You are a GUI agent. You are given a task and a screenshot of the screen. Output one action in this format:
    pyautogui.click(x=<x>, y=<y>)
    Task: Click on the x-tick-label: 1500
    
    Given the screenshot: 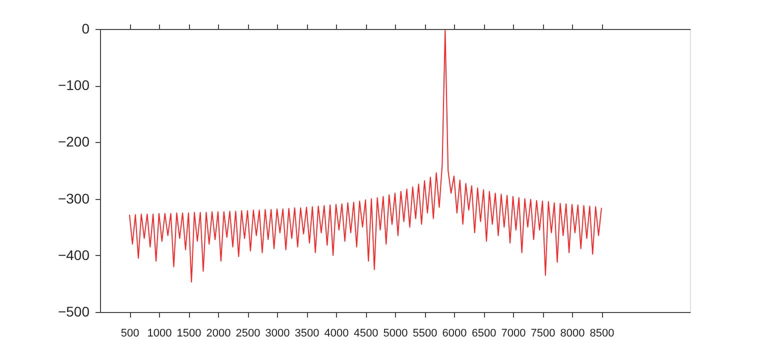 What is the action you would take?
    pyautogui.click(x=189, y=334)
    